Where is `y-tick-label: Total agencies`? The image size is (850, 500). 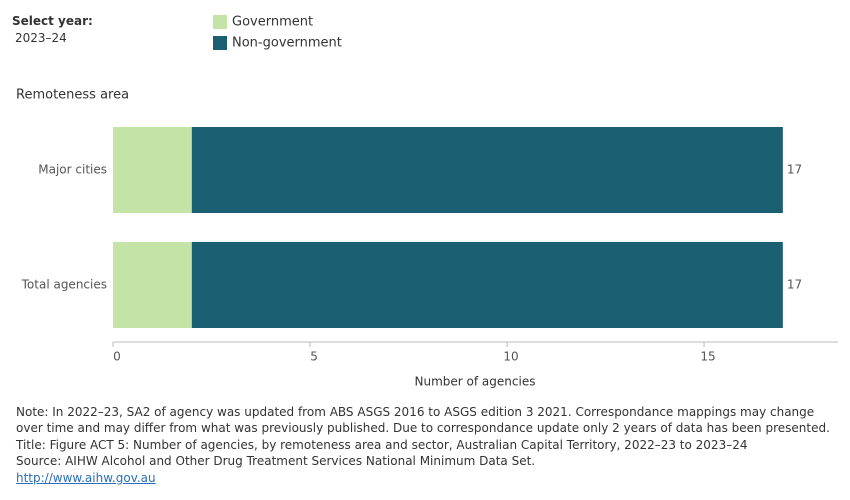
y-tick-label: Total agencies is located at coordinates (64, 285).